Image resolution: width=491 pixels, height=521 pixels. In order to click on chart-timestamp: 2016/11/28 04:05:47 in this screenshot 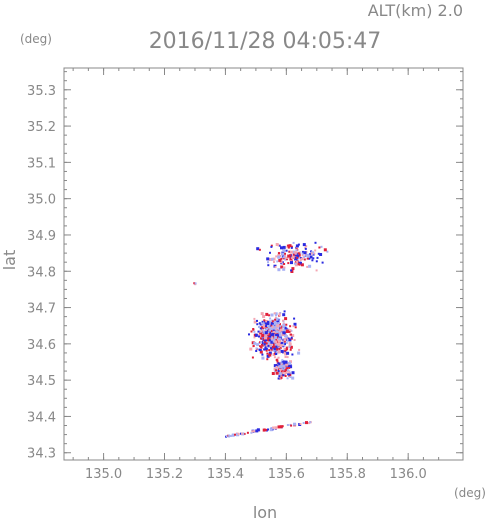, I will do `click(265, 41)`.